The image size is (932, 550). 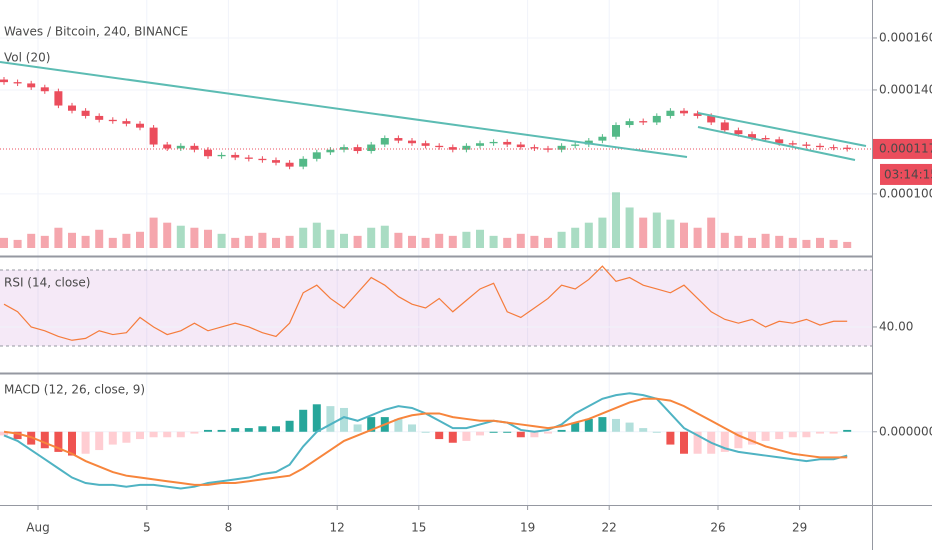 I want to click on rsi-title: RSI (14, close), so click(x=47, y=283).